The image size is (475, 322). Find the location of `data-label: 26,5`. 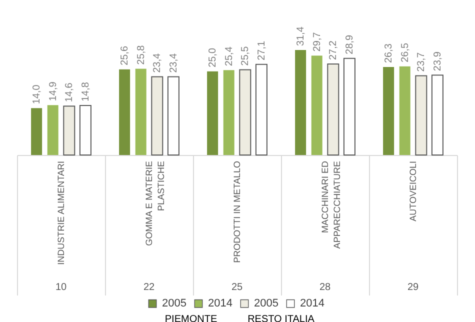

data-label: 26,5 is located at coordinates (405, 52).